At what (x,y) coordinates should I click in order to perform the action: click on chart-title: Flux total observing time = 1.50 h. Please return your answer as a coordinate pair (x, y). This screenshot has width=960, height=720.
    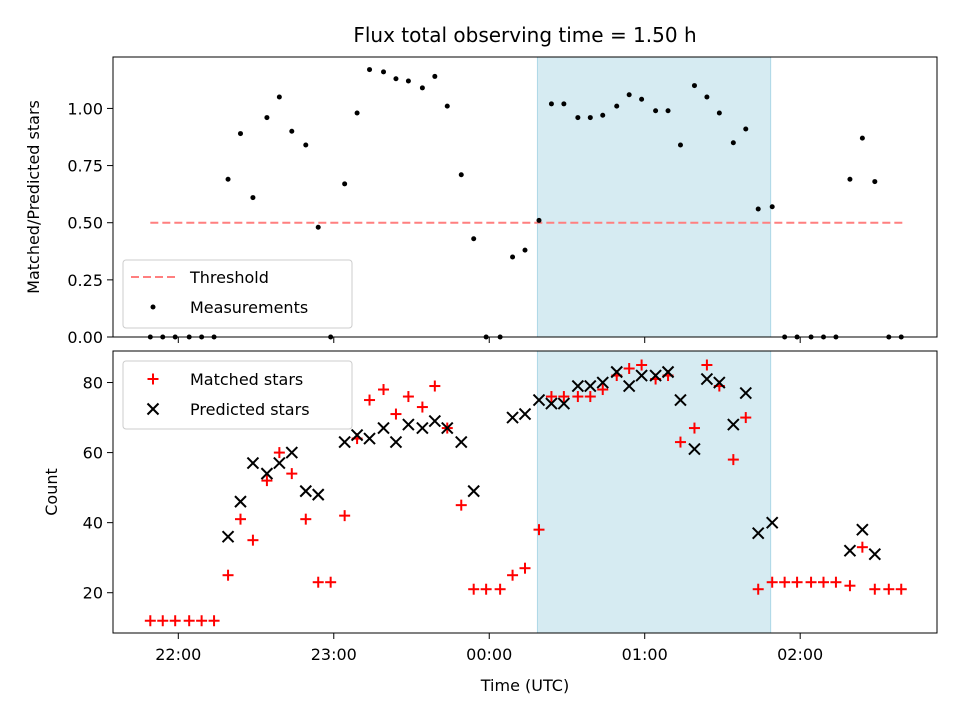
    Looking at the image, I should click on (524, 35).